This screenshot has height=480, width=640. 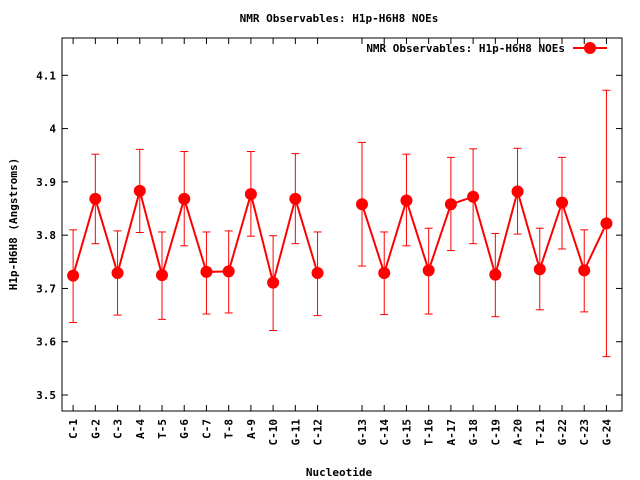 What do you see at coordinates (295, 432) in the screenshot?
I see `x-tick-label: G-11` at bounding box center [295, 432].